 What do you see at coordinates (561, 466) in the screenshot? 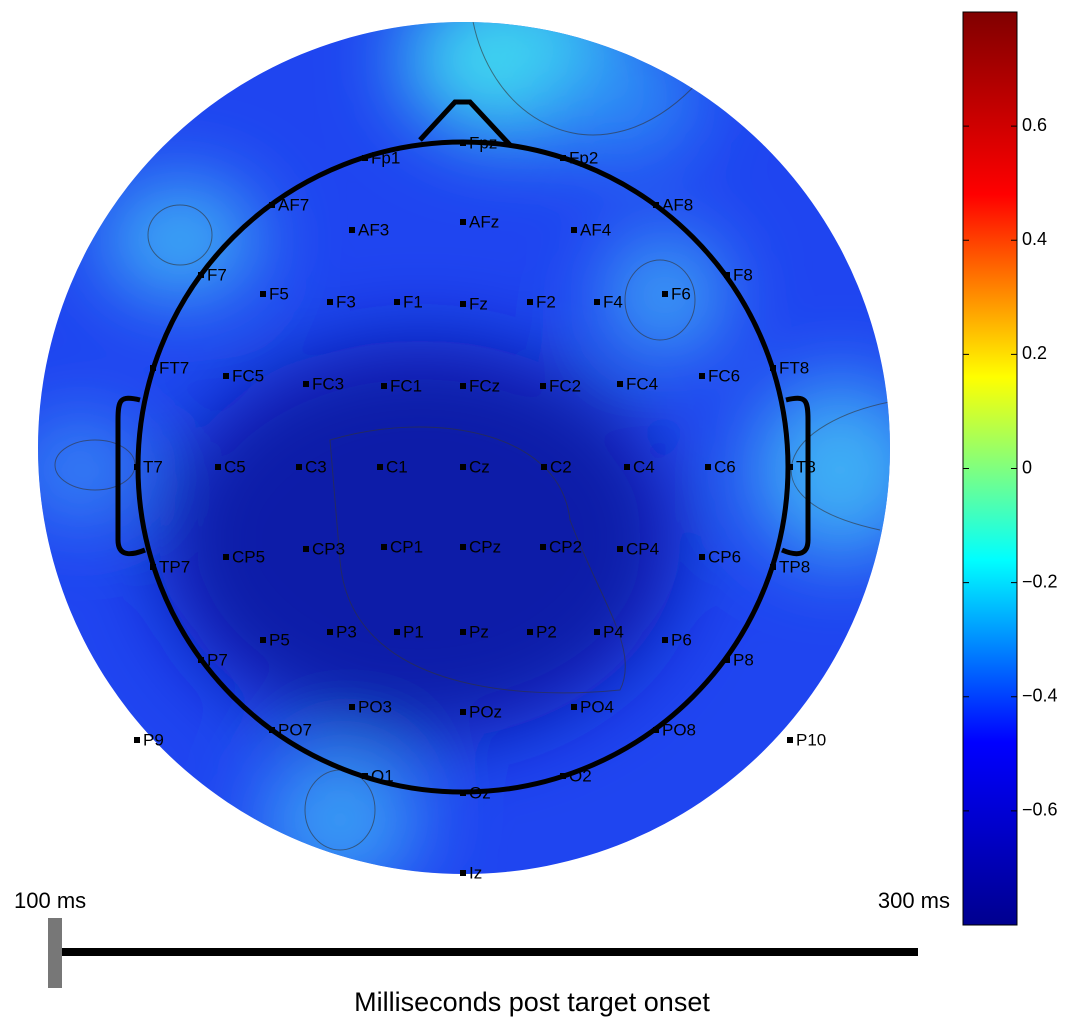
I see `electrode-label: C2` at bounding box center [561, 466].